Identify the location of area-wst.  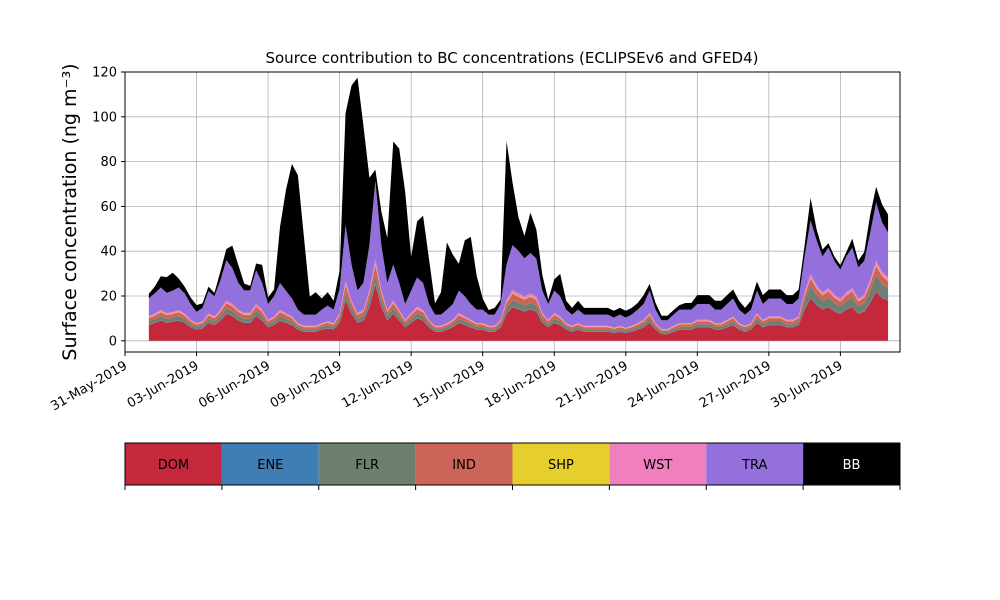
(518, 294).